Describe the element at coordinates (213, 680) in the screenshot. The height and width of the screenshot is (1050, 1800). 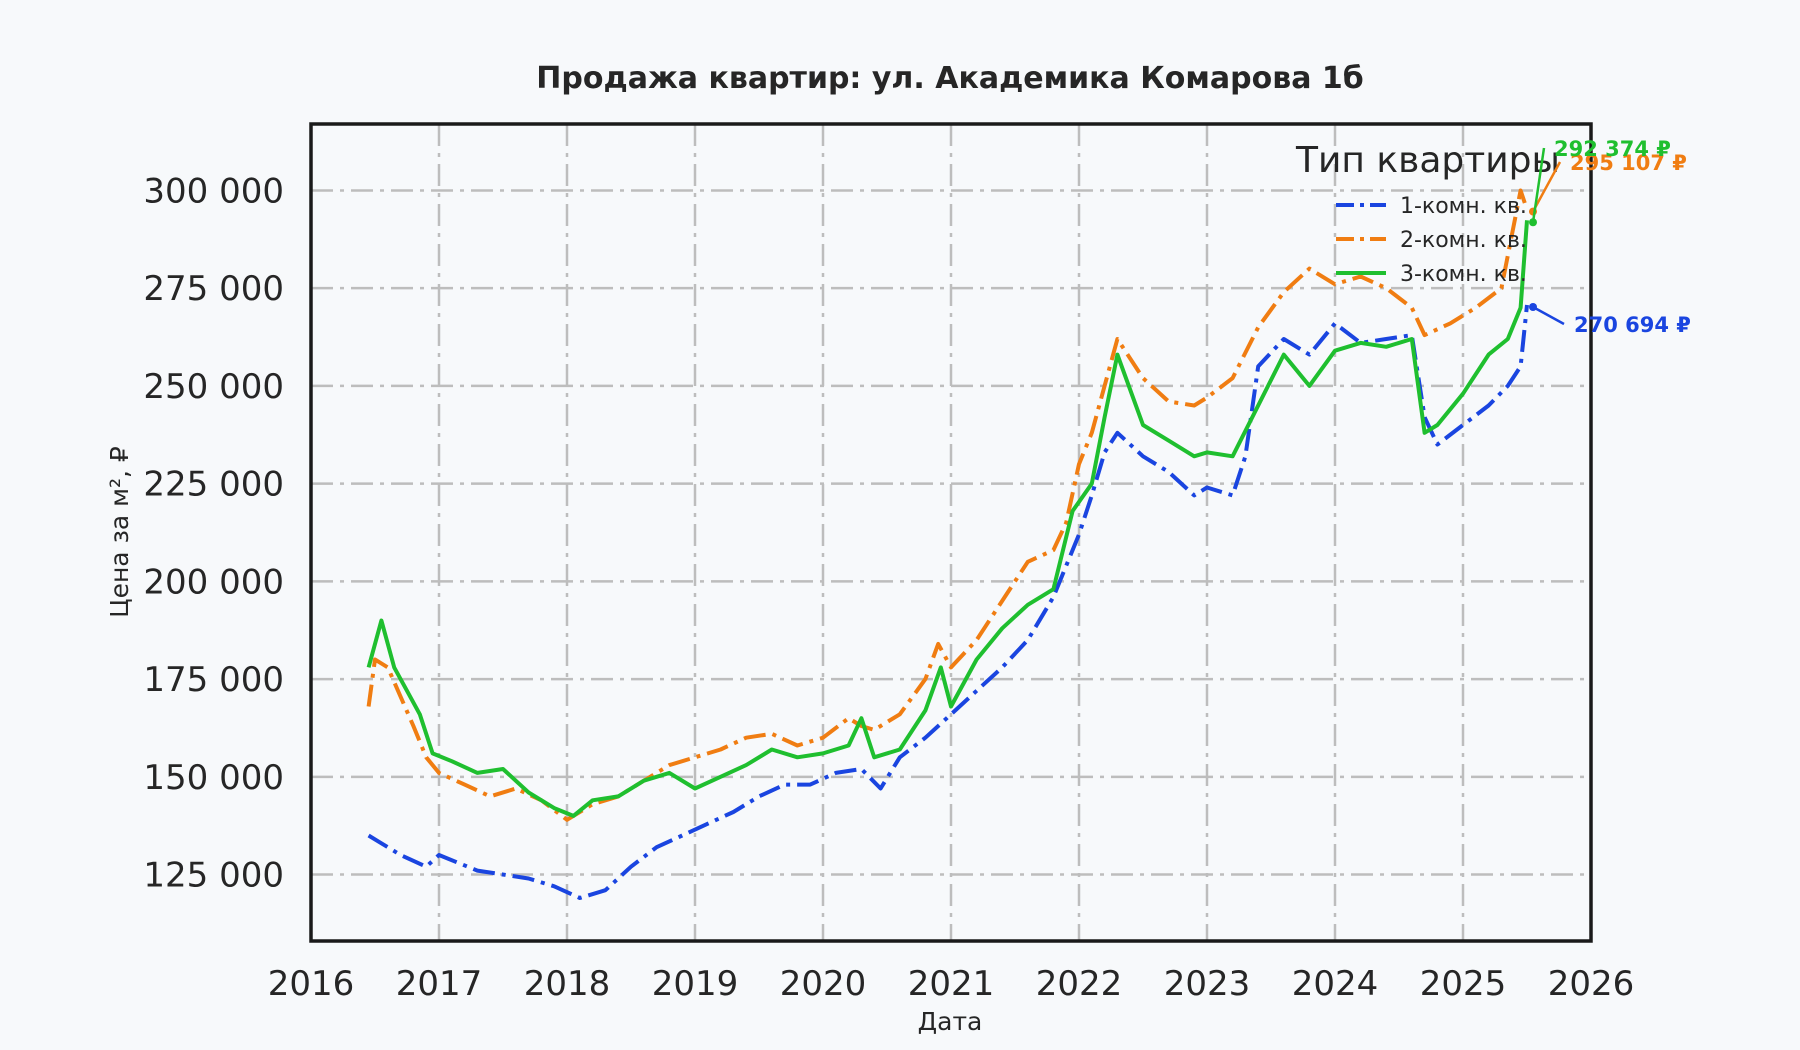
I see `y-tick-label: 175 000` at that location.